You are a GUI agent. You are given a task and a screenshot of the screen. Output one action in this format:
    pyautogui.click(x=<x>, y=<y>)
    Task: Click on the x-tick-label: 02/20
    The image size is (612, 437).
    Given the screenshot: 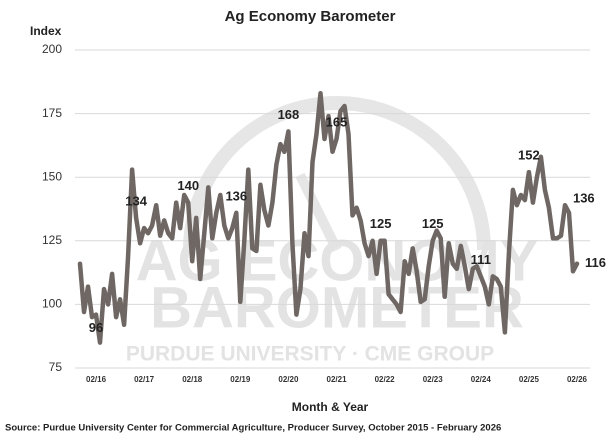 What is the action you would take?
    pyautogui.click(x=288, y=379)
    